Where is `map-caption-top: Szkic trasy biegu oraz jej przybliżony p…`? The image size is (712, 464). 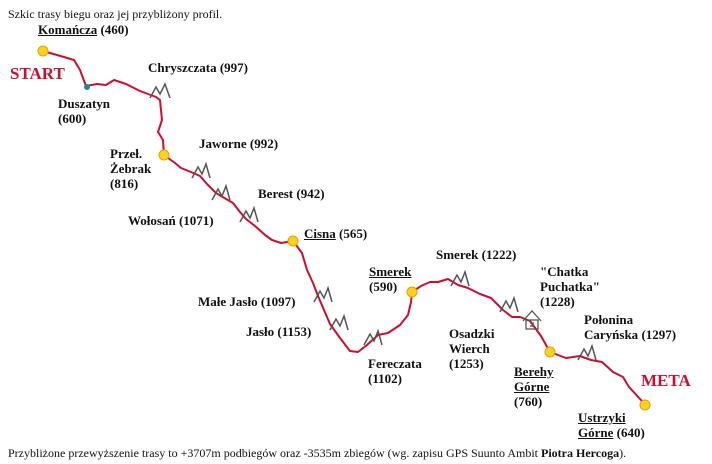 map-caption-top: Szkic trasy biegu oraz jej przybliżony p… is located at coordinates (115, 14).